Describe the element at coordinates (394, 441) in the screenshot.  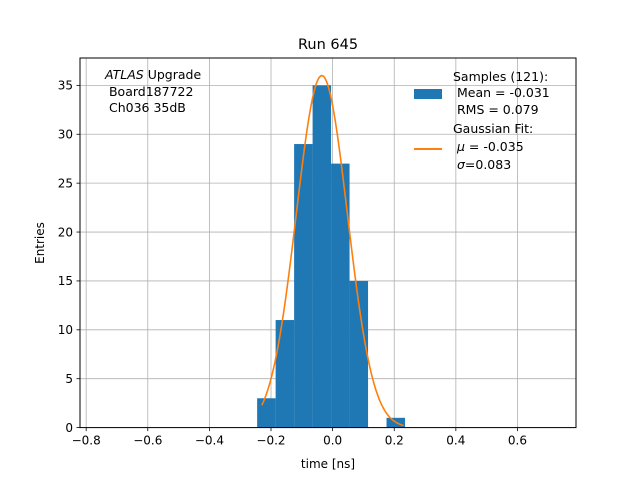
I see `x-tick-label: 0.2` at that location.